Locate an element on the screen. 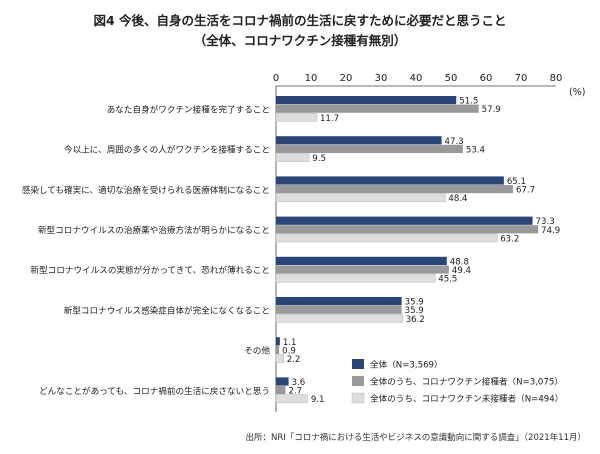  bar-value-label: 11.7 is located at coordinates (329, 119).